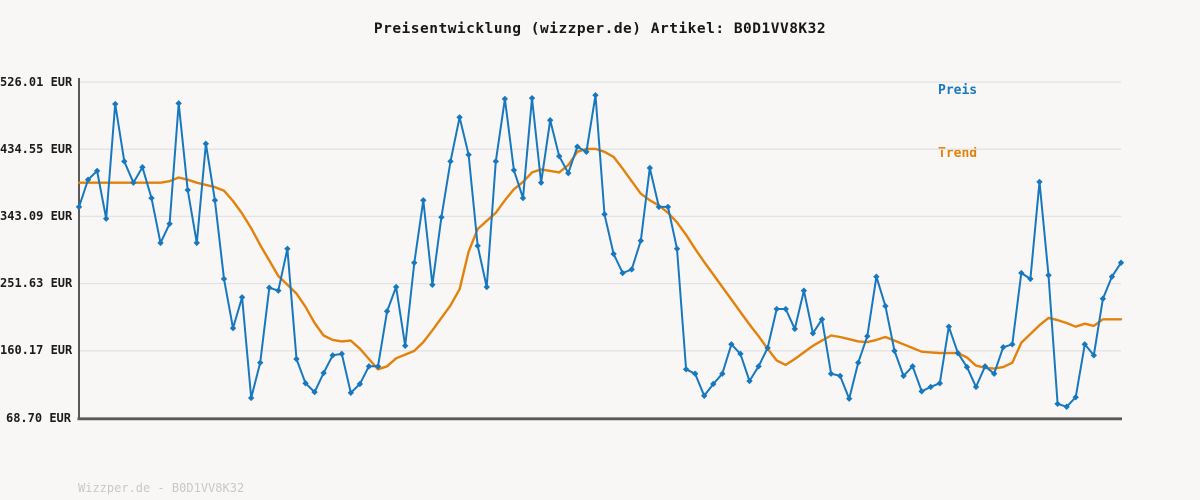 Image resolution: width=1200 pixels, height=500 pixels. What do you see at coordinates (36, 283) in the screenshot?
I see `y-axis-tick-label: 251.63 EUR` at bounding box center [36, 283].